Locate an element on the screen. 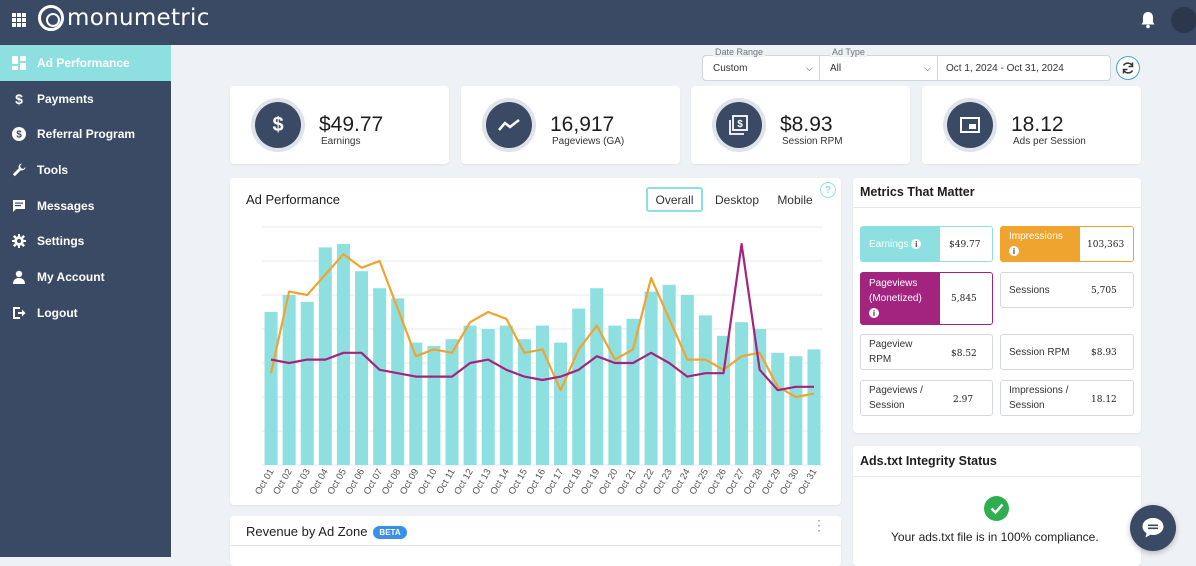  metric-value: 5,845 is located at coordinates (964, 299).